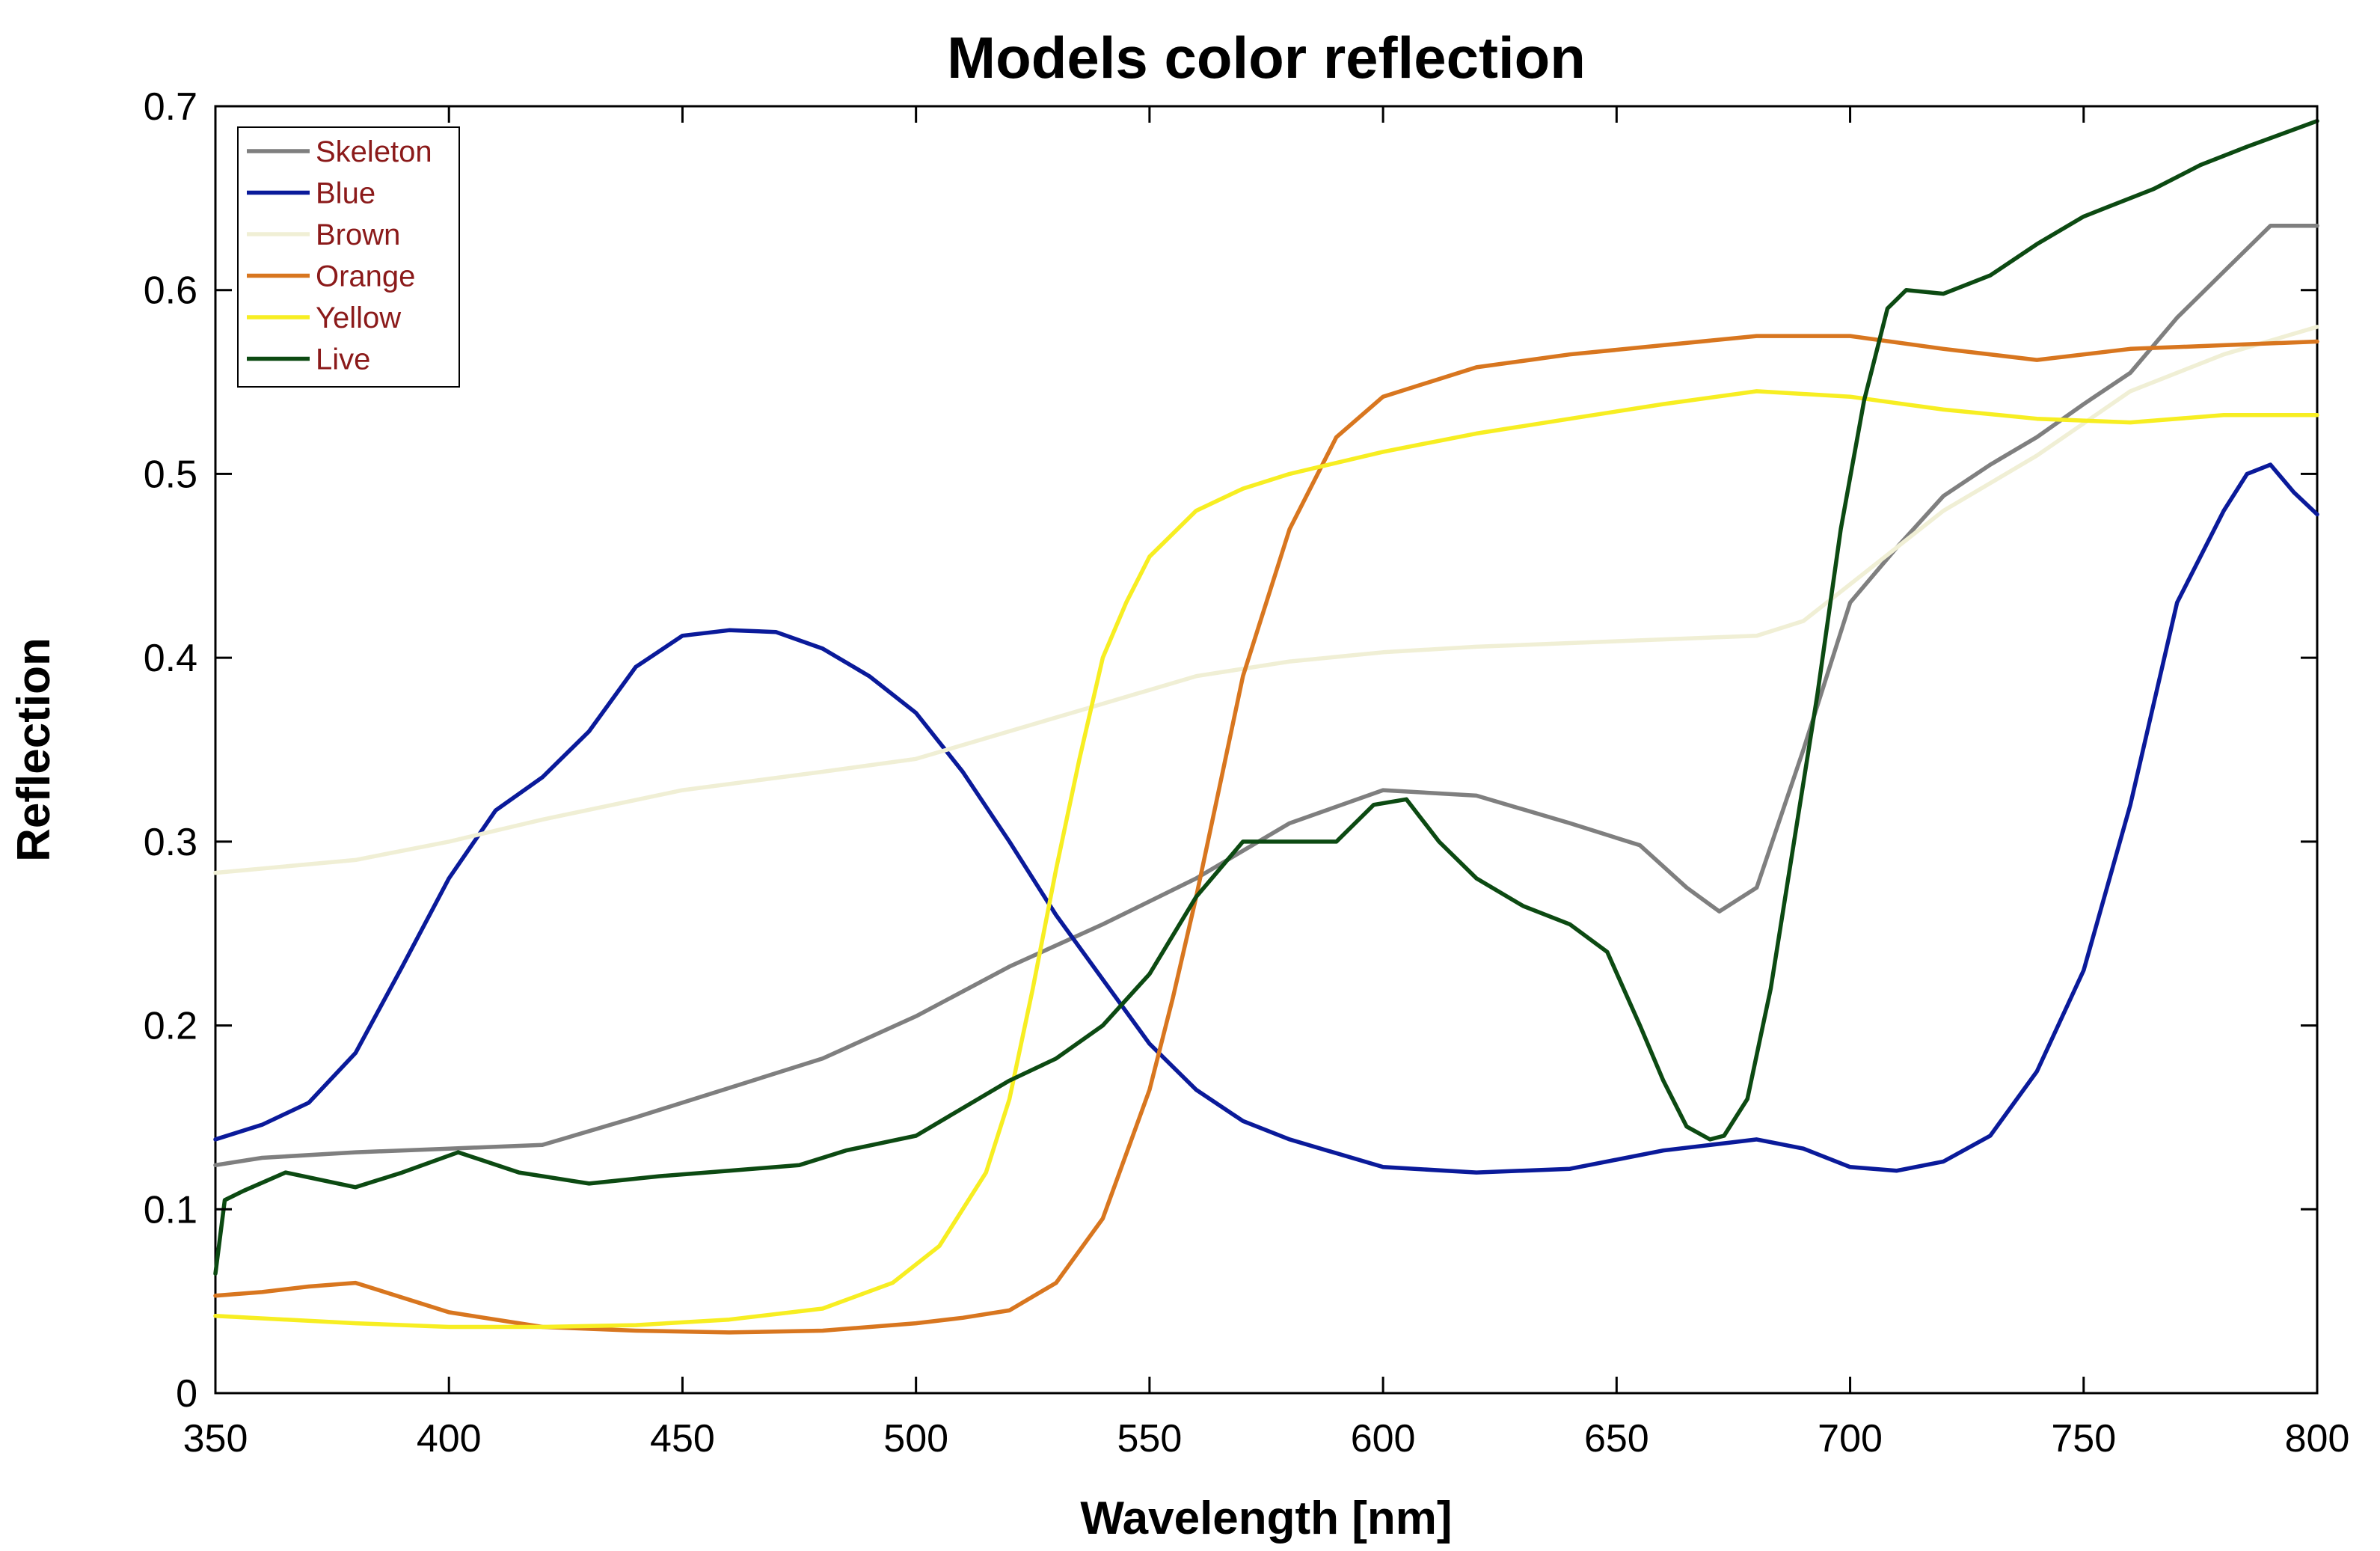 The image size is (2380, 1551). I want to click on y-tick-label: 0.5, so click(170, 474).